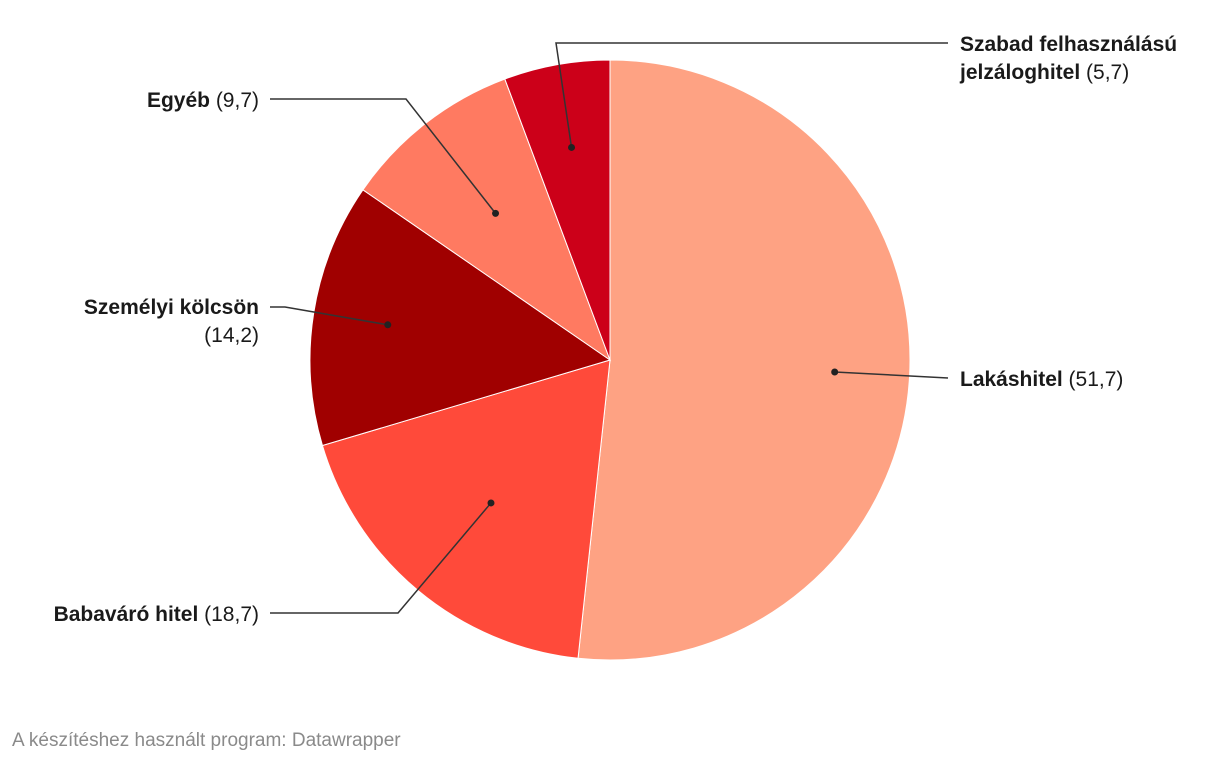 This screenshot has width=1220, height=766. I want to click on leader-dot-egyeb, so click(496, 213).